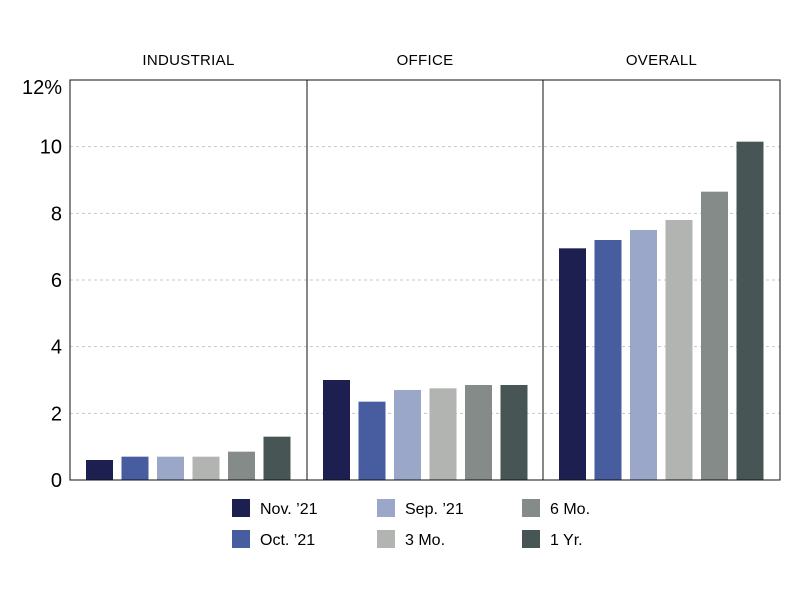  Describe the element at coordinates (287, 540) in the screenshot. I see `legend-label: Oct. ’21` at that location.